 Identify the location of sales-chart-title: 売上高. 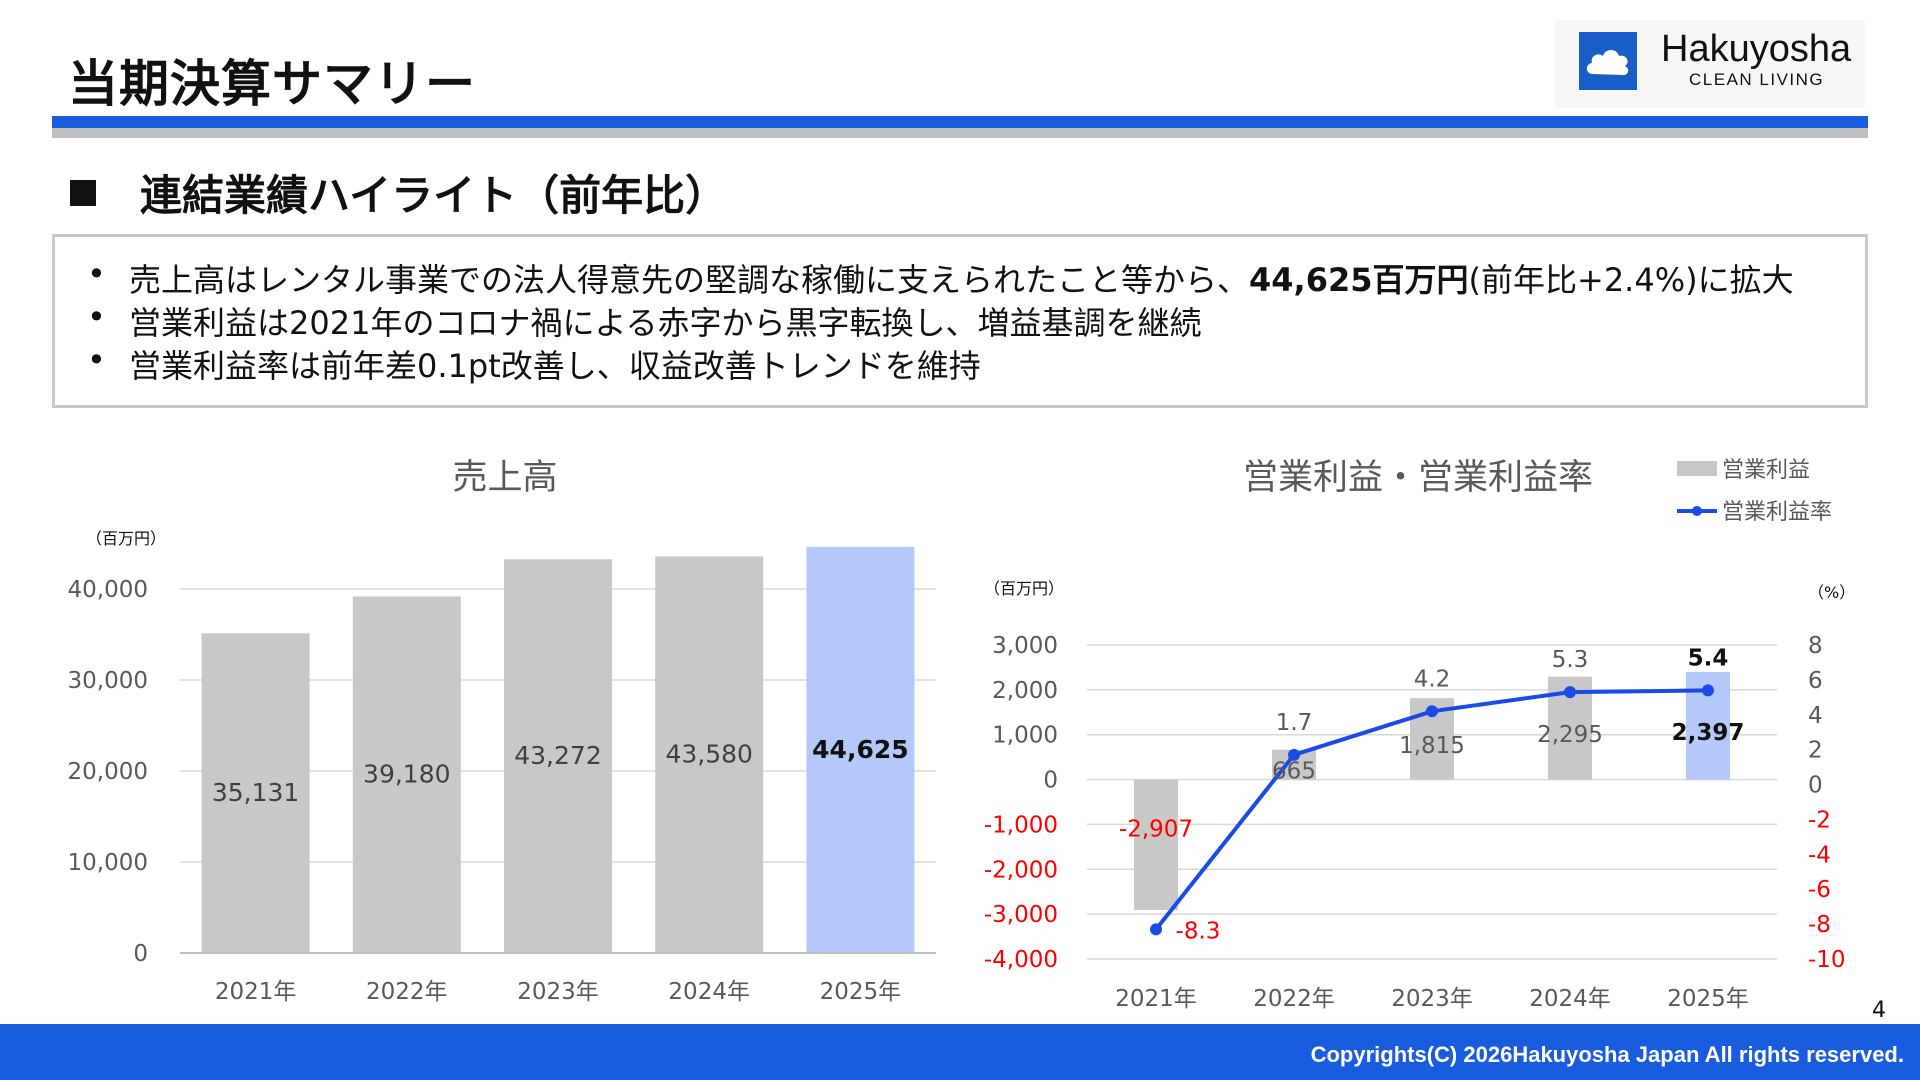
(504, 478).